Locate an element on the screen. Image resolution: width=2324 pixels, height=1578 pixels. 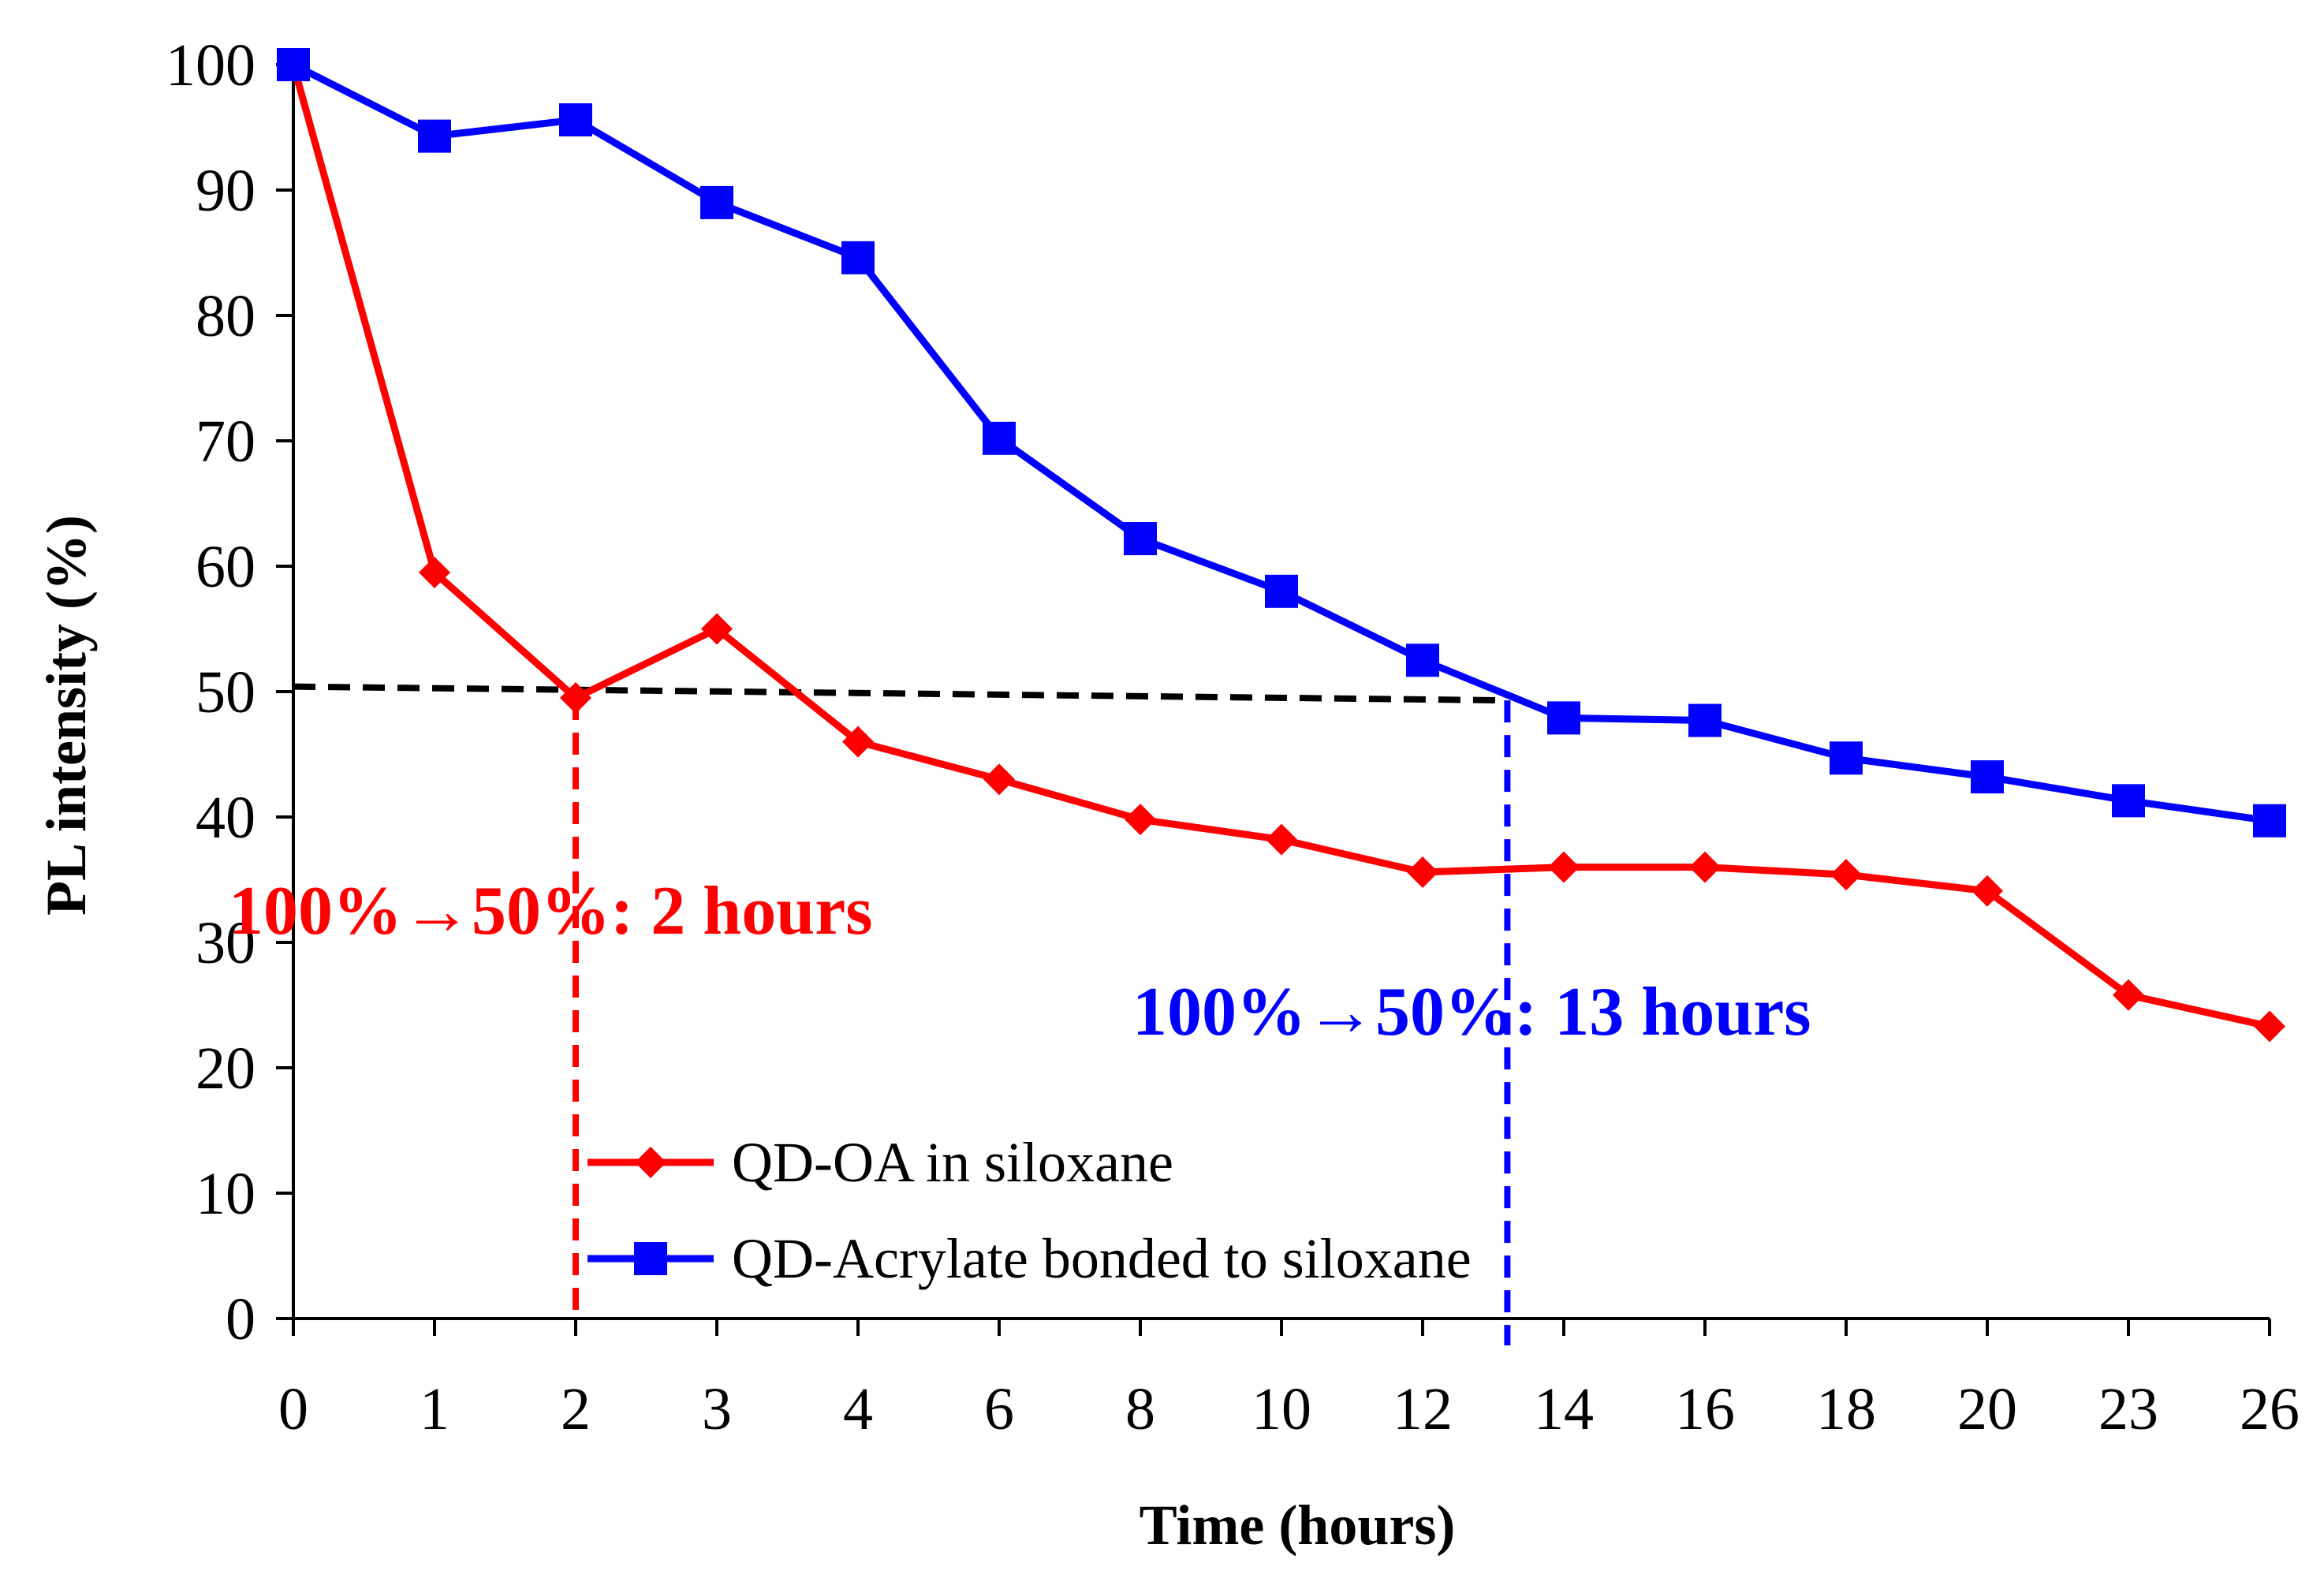
x-tick-label: 23 is located at coordinates (2128, 1409).